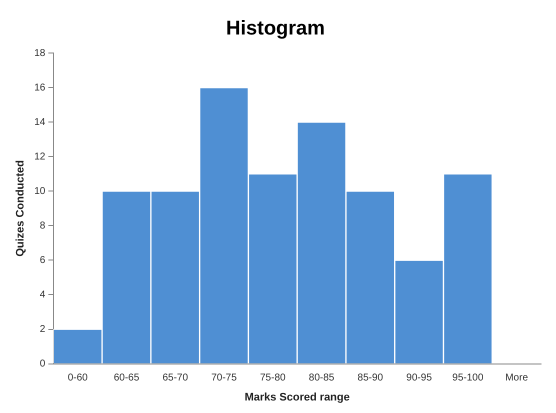 The image size is (556, 413). I want to click on x-tick-label: 75-80, so click(273, 378).